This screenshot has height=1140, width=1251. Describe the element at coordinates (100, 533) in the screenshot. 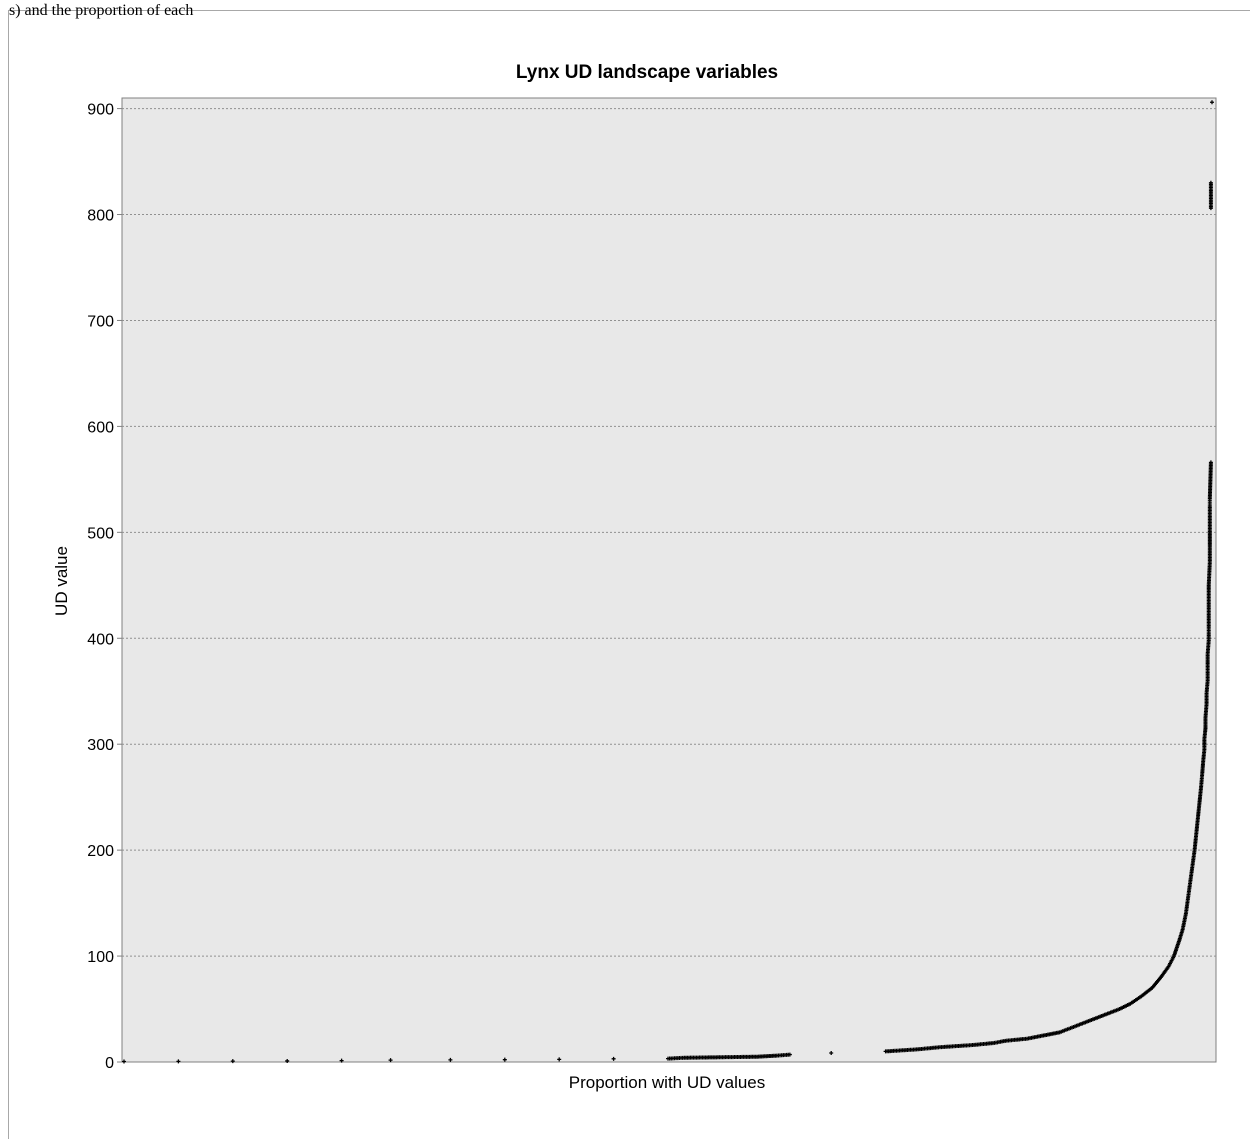

I see `y-tick-label: 500` at that location.